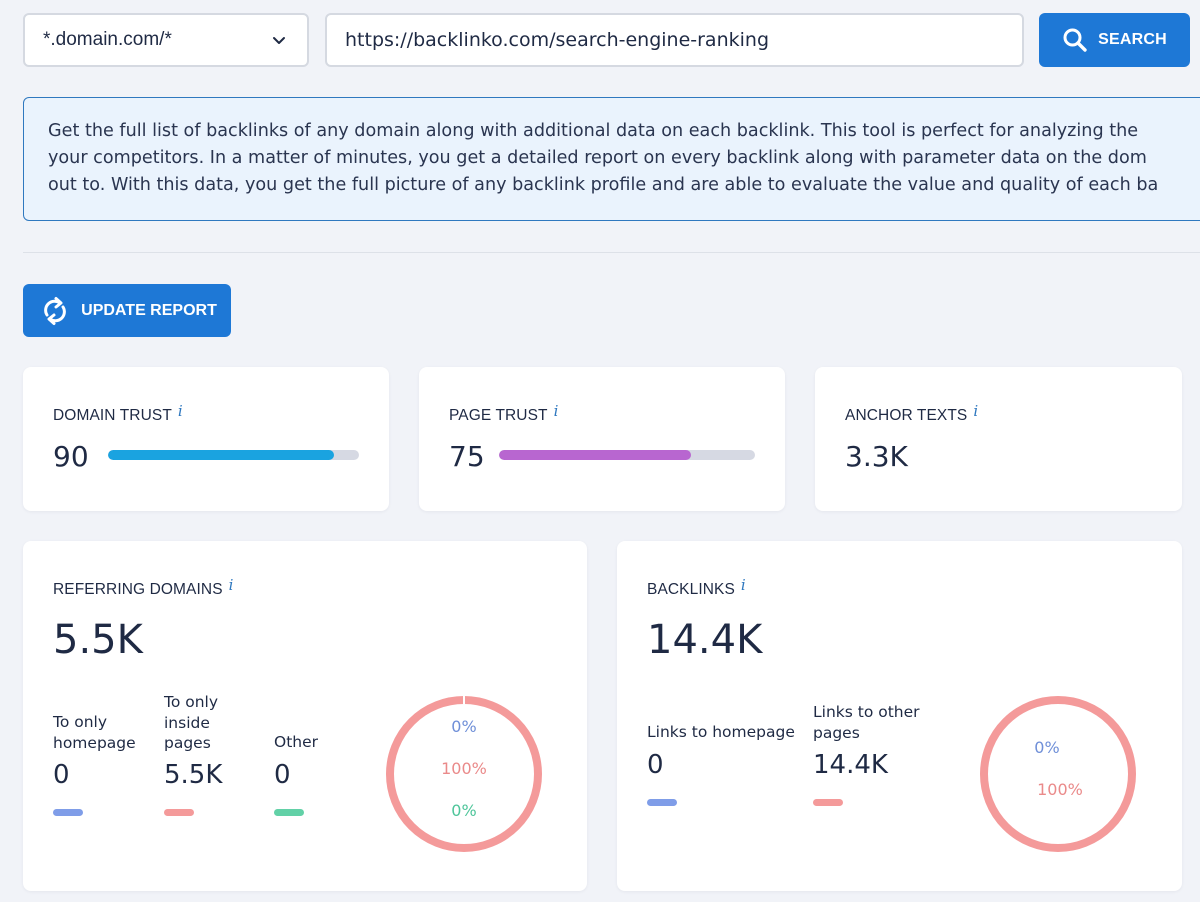 This screenshot has width=1200, height=902. What do you see at coordinates (674, 40) in the screenshot?
I see `url-input` at bounding box center [674, 40].